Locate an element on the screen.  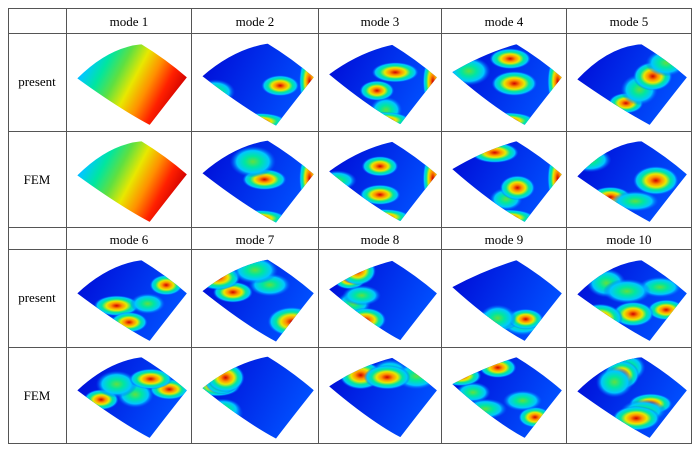
column-header: mode 1 is located at coordinates (129, 21).